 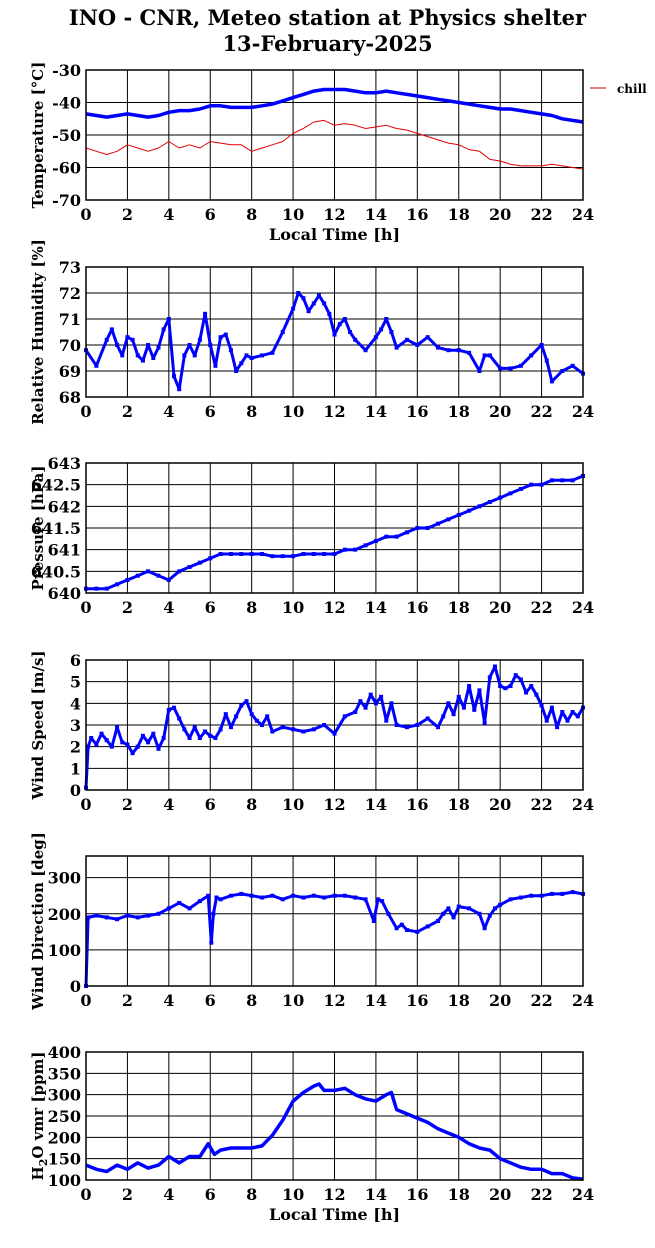 What do you see at coordinates (38, 135) in the screenshot?
I see `y-axis-label: Temperature [°C]` at bounding box center [38, 135].